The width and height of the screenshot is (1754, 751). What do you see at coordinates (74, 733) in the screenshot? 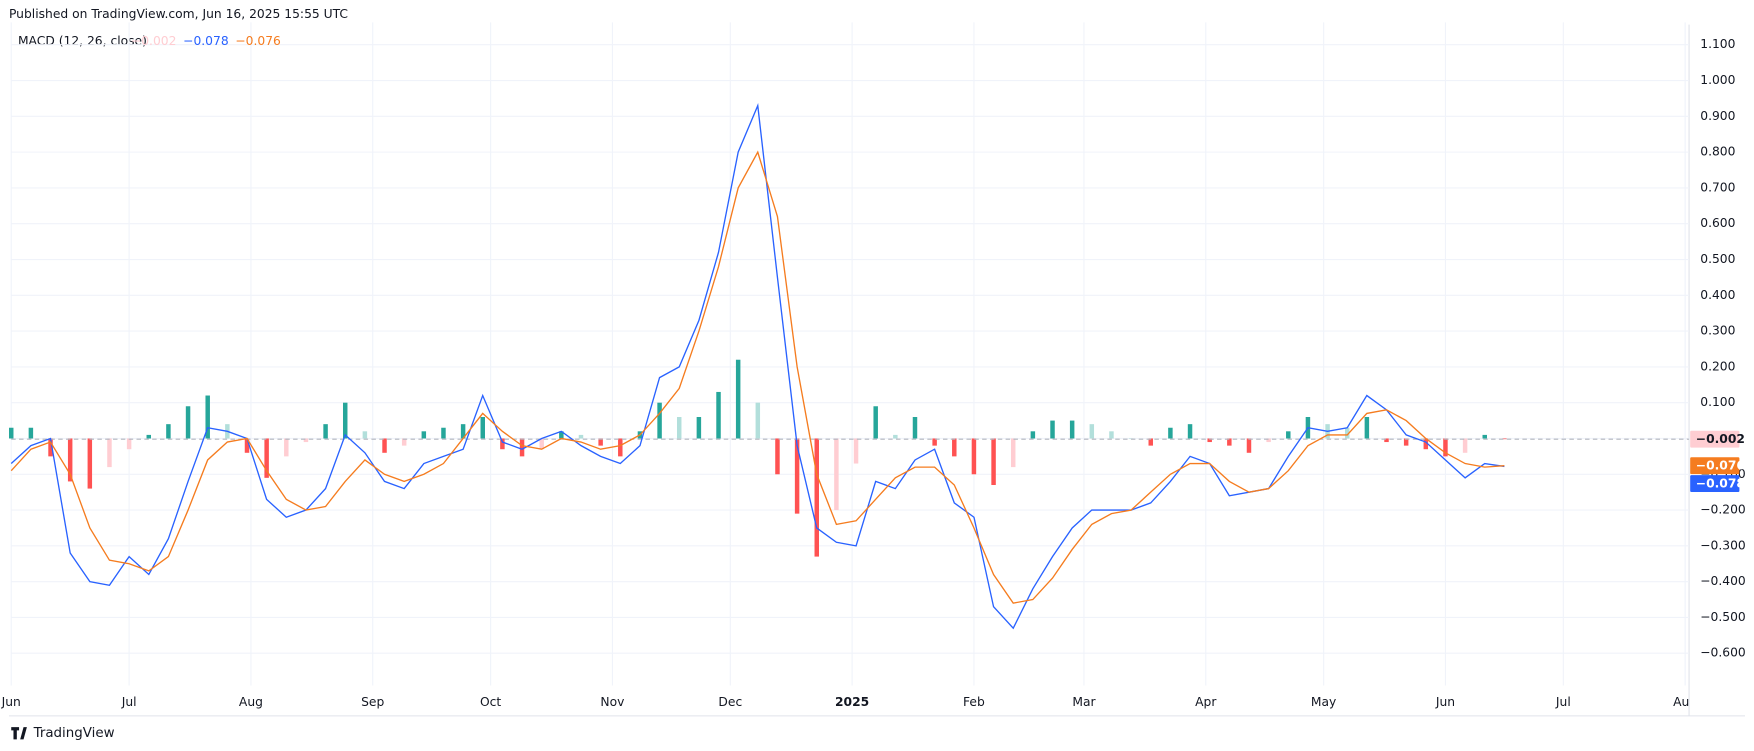
I see `footer-brand: TradingView` at bounding box center [74, 733].